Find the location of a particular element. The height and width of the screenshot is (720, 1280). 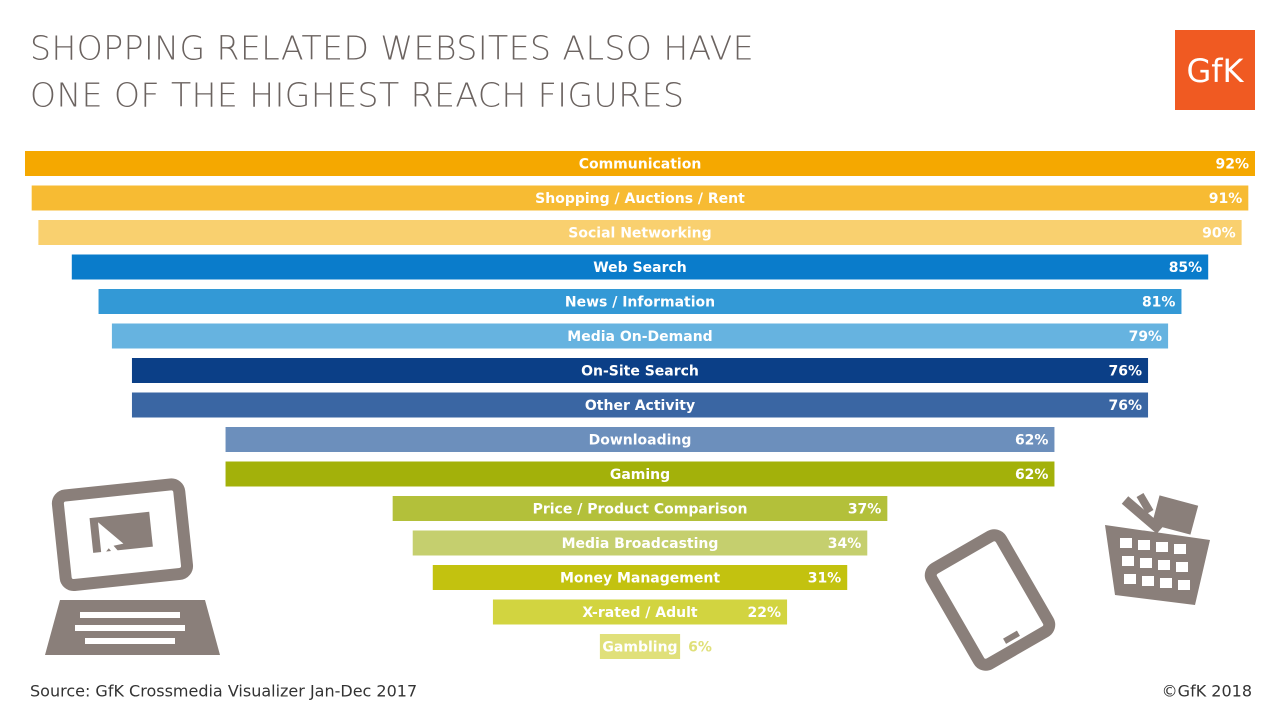

value-label: 31% is located at coordinates (825, 579).